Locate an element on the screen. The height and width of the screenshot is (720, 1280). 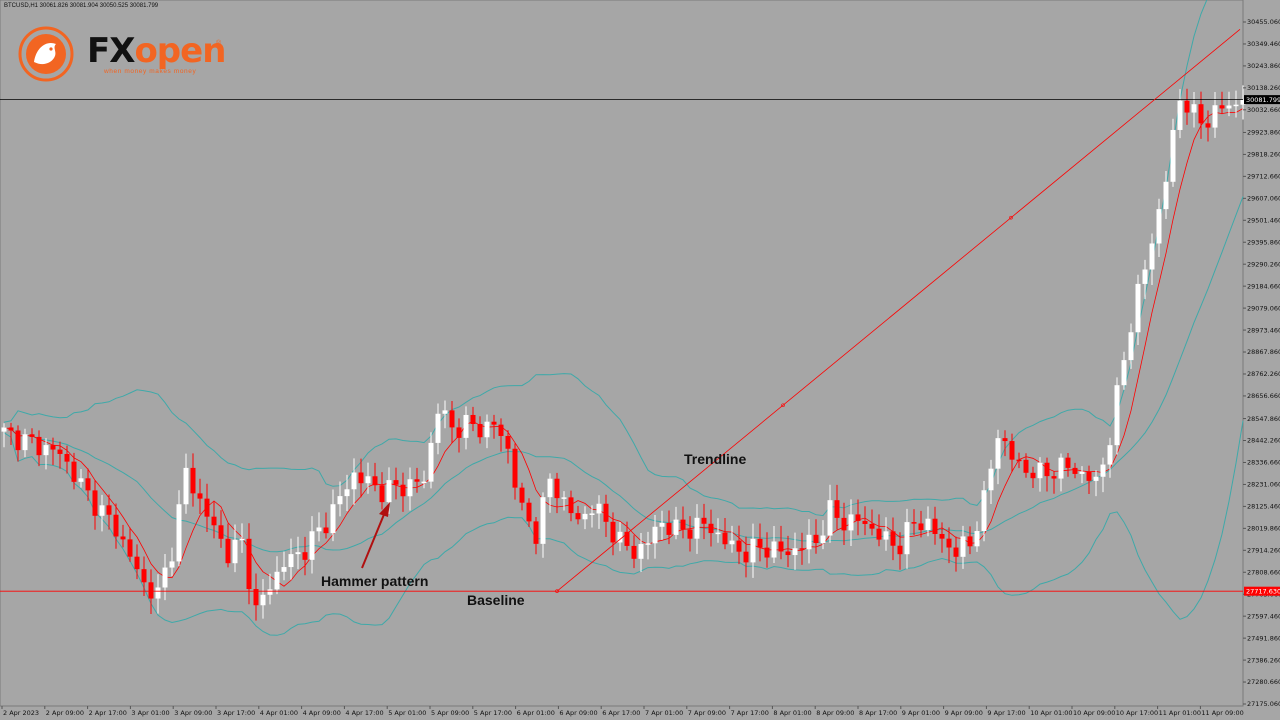
y-tick-label: 30032.660 is located at coordinates (1263, 110).